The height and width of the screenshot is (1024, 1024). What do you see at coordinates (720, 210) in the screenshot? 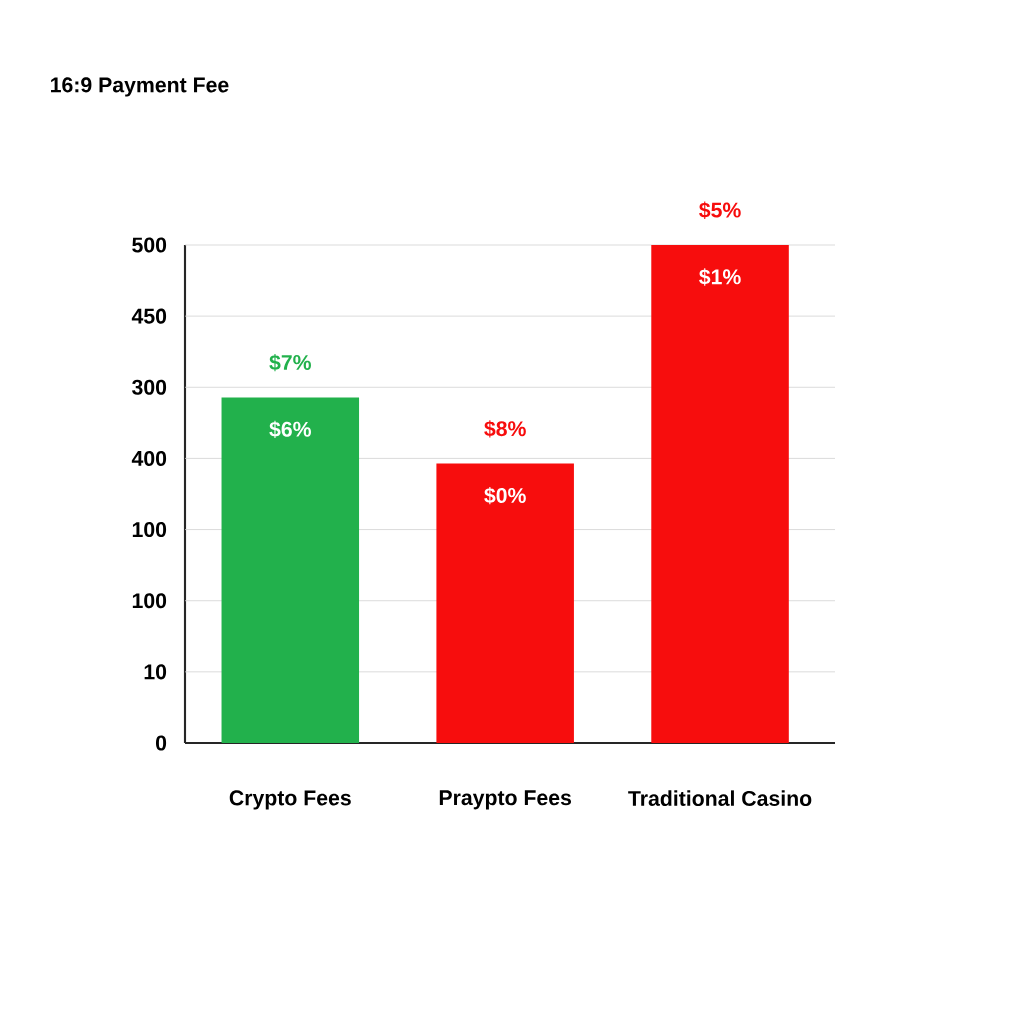
I see `text: $5%` at bounding box center [720, 210].